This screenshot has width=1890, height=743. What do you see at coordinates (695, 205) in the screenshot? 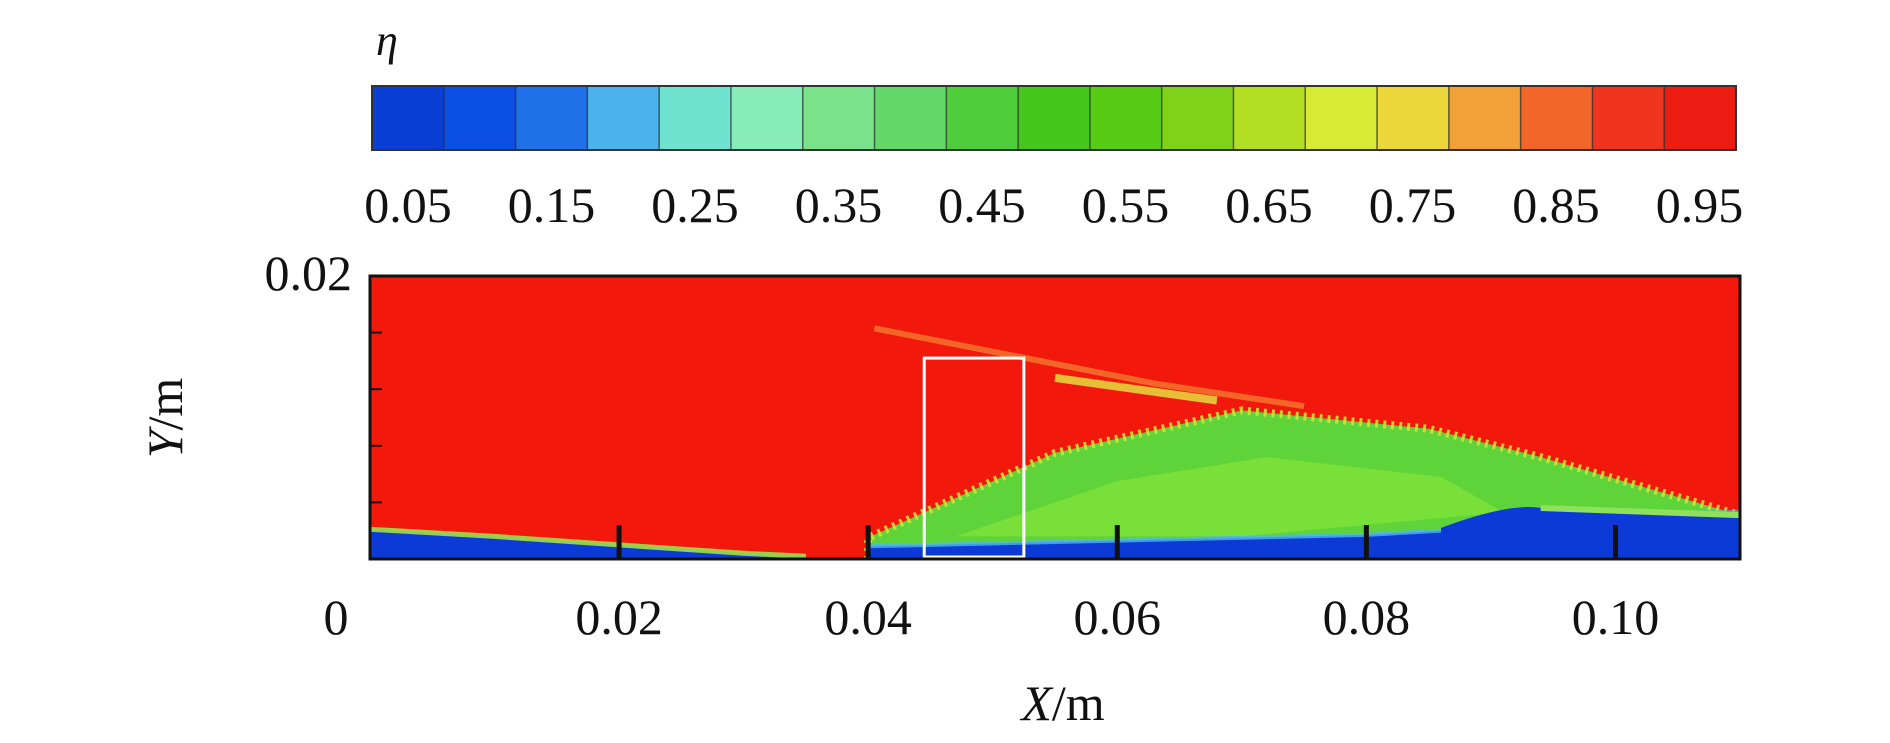
I see `colorbar-tick-label: 0.25` at bounding box center [695, 205].